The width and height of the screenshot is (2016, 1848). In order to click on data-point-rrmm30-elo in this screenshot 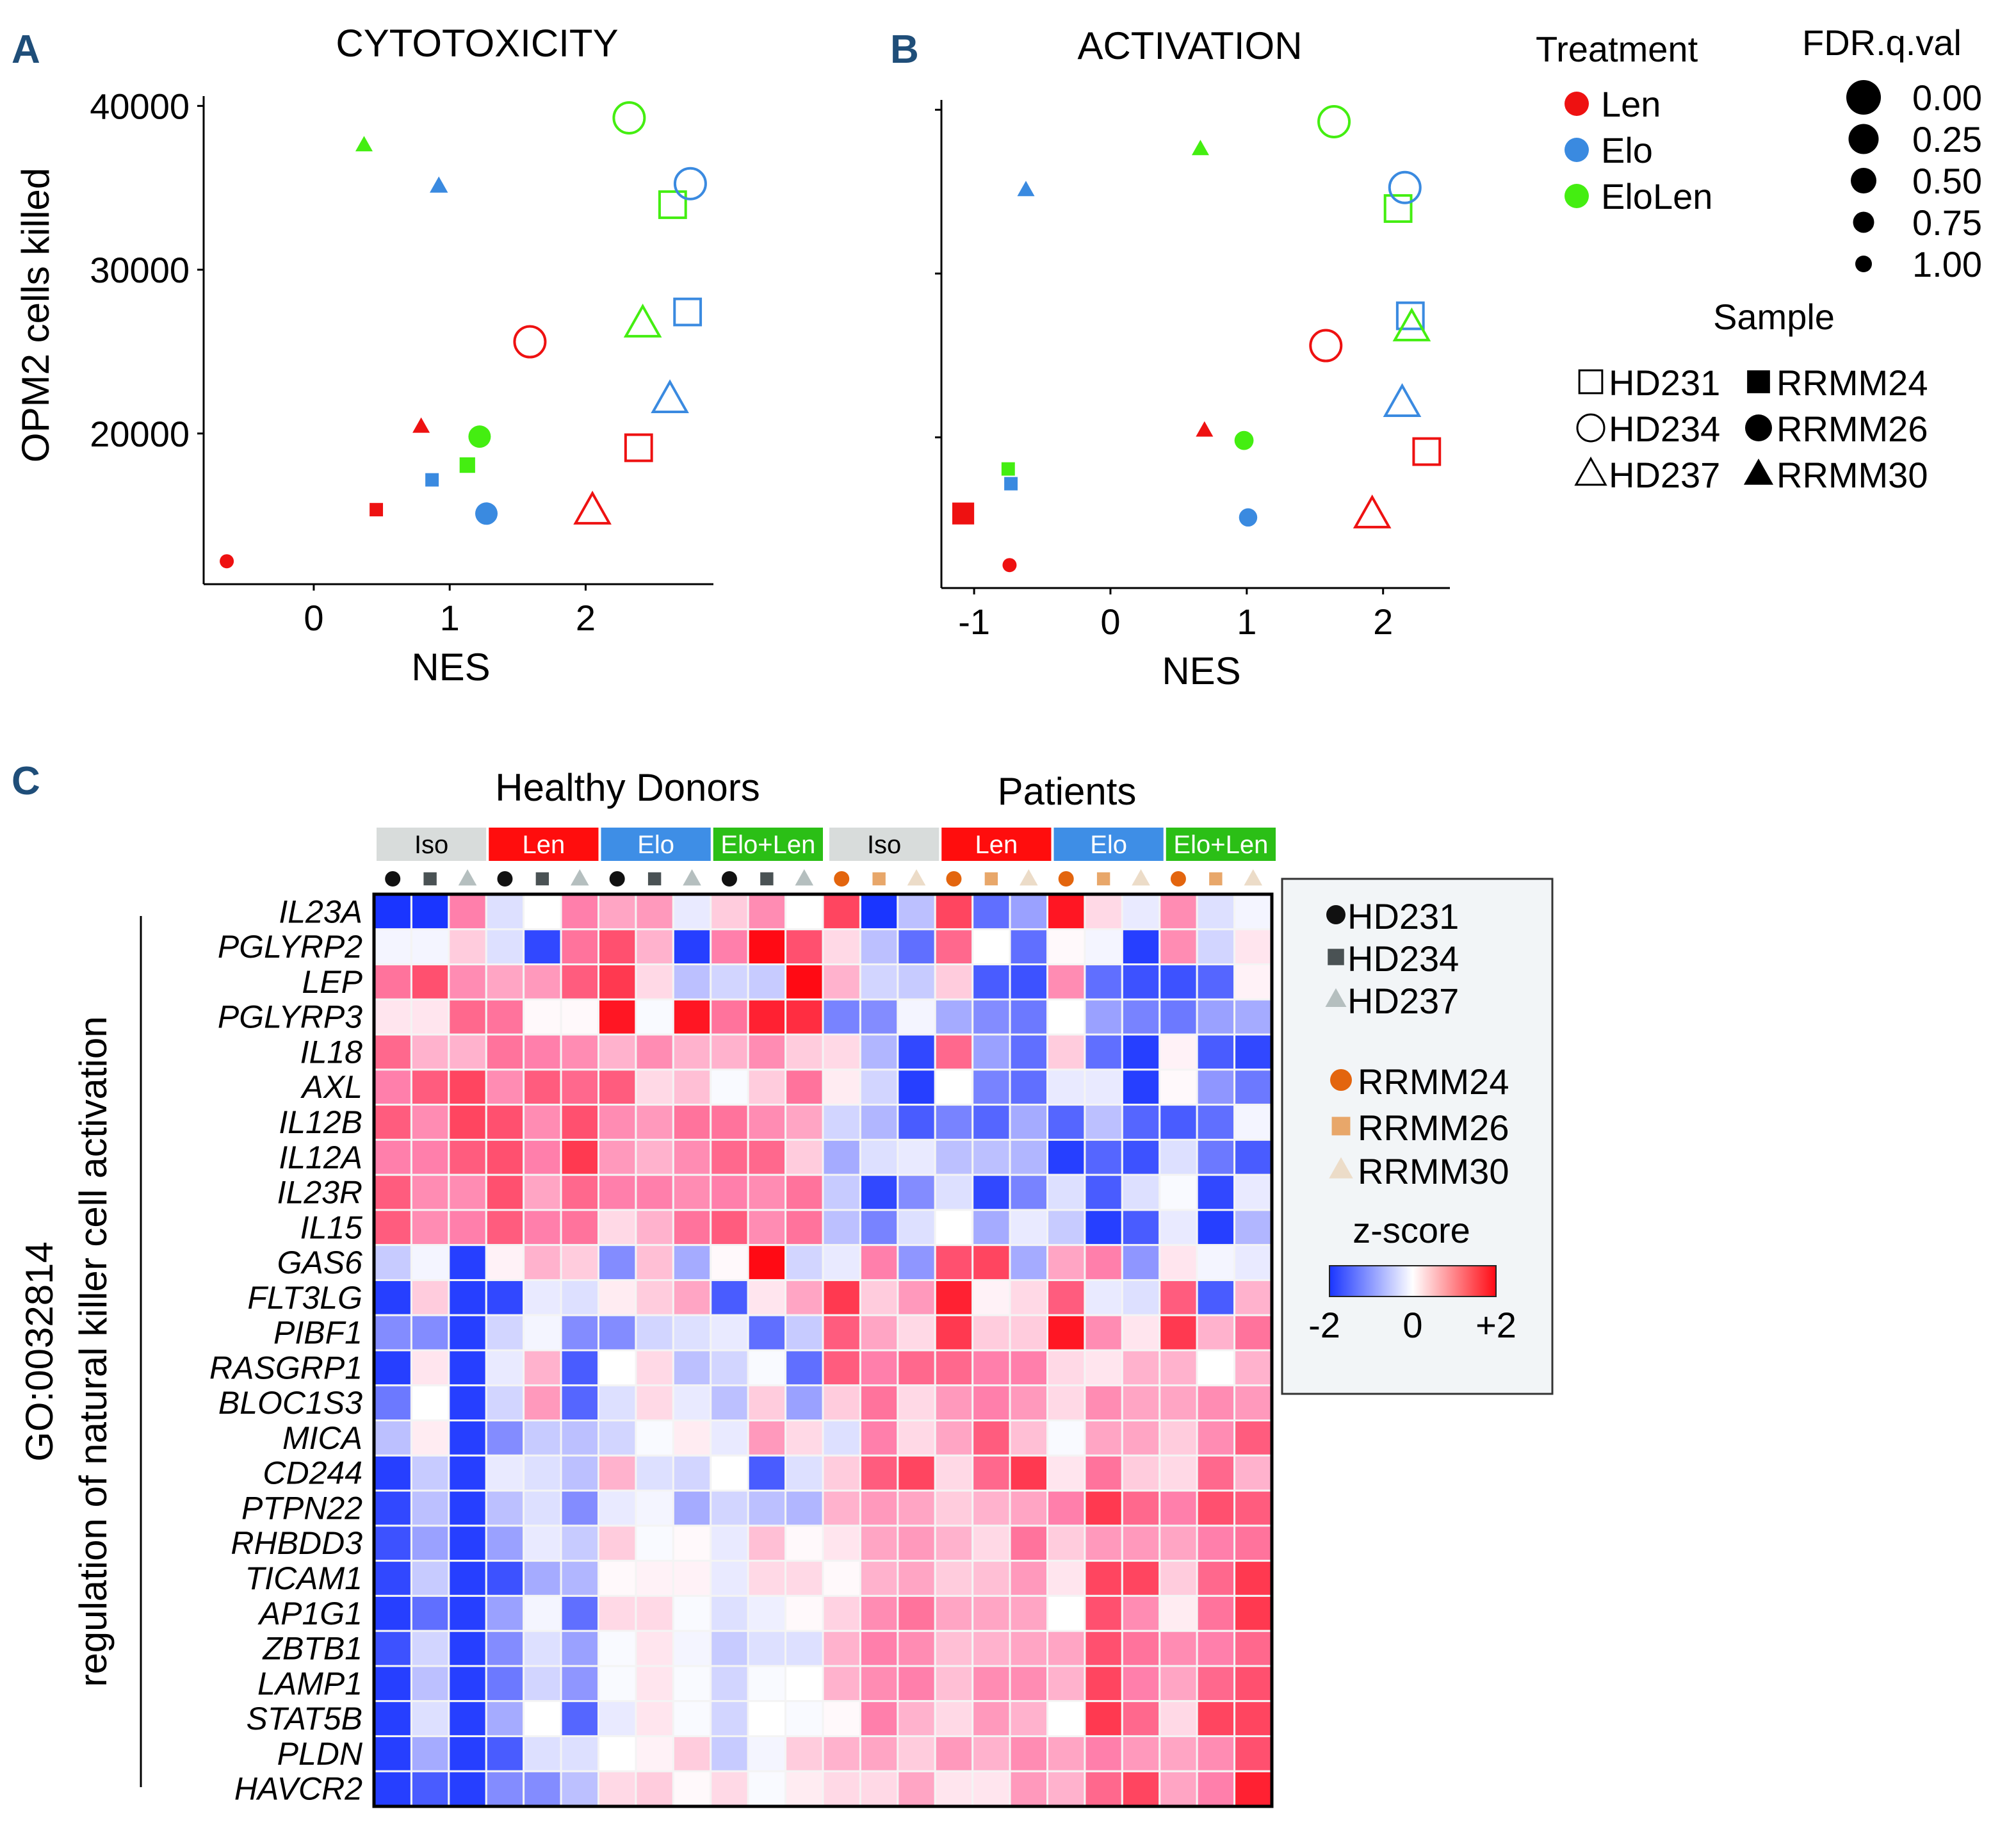, I will do `click(1026, 189)`.